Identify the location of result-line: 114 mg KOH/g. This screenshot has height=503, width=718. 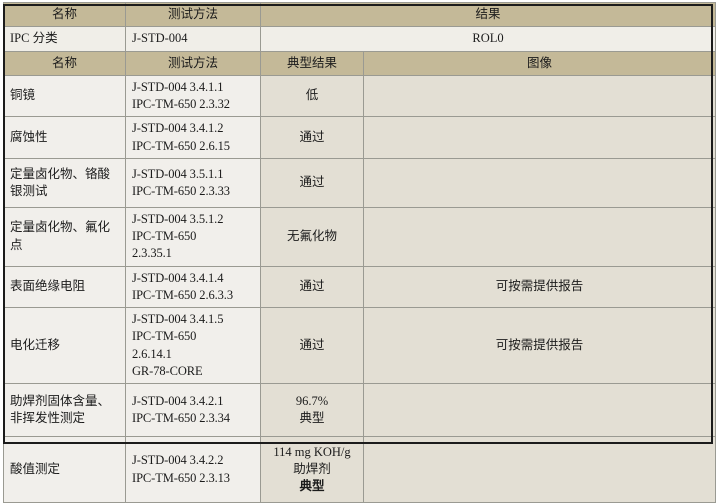
(312, 451).